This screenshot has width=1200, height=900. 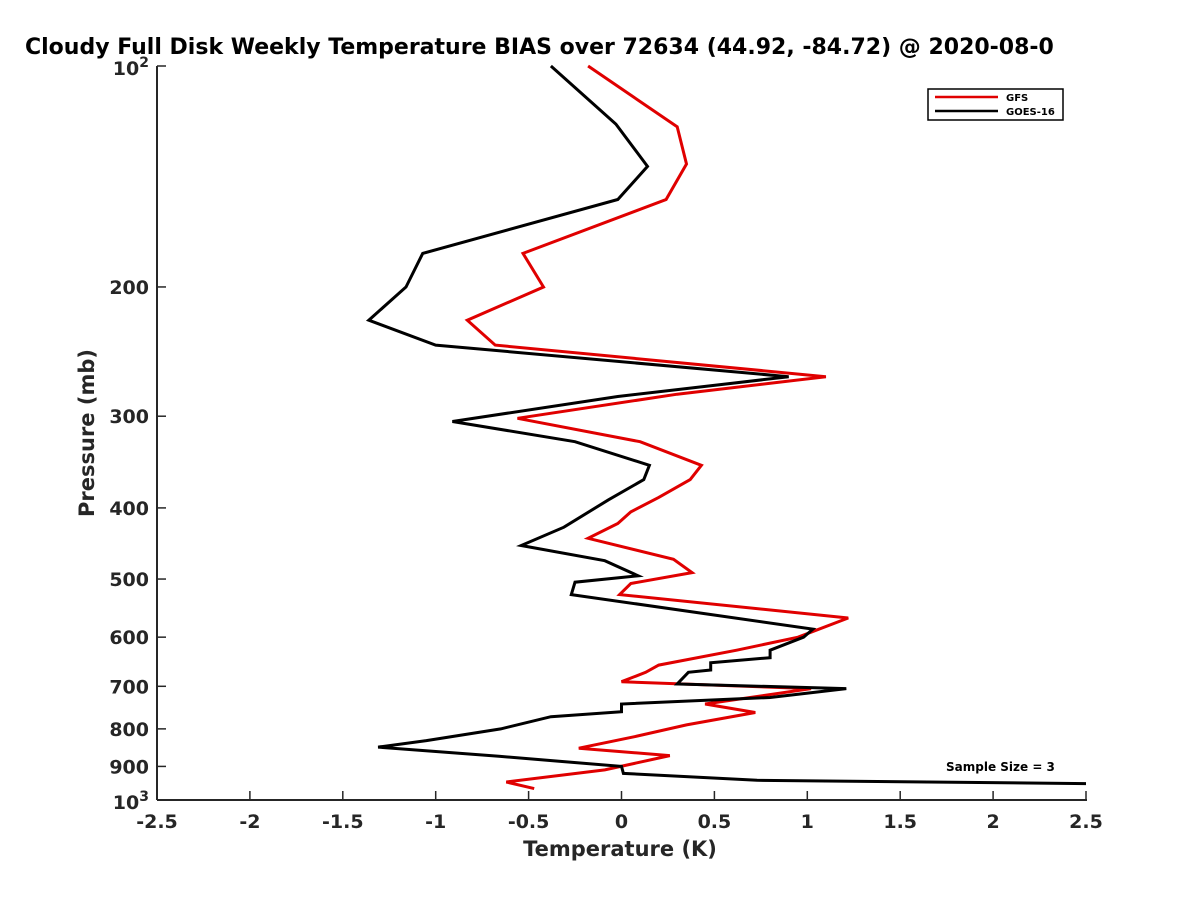 What do you see at coordinates (129, 288) in the screenshot?
I see `y-tick-label: 200` at bounding box center [129, 288].